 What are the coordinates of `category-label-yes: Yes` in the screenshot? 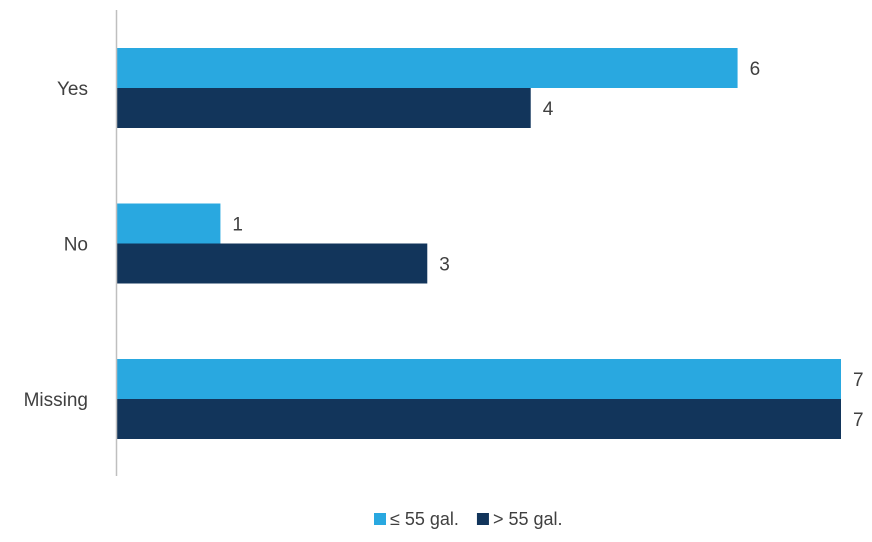 It's located at (72, 89).